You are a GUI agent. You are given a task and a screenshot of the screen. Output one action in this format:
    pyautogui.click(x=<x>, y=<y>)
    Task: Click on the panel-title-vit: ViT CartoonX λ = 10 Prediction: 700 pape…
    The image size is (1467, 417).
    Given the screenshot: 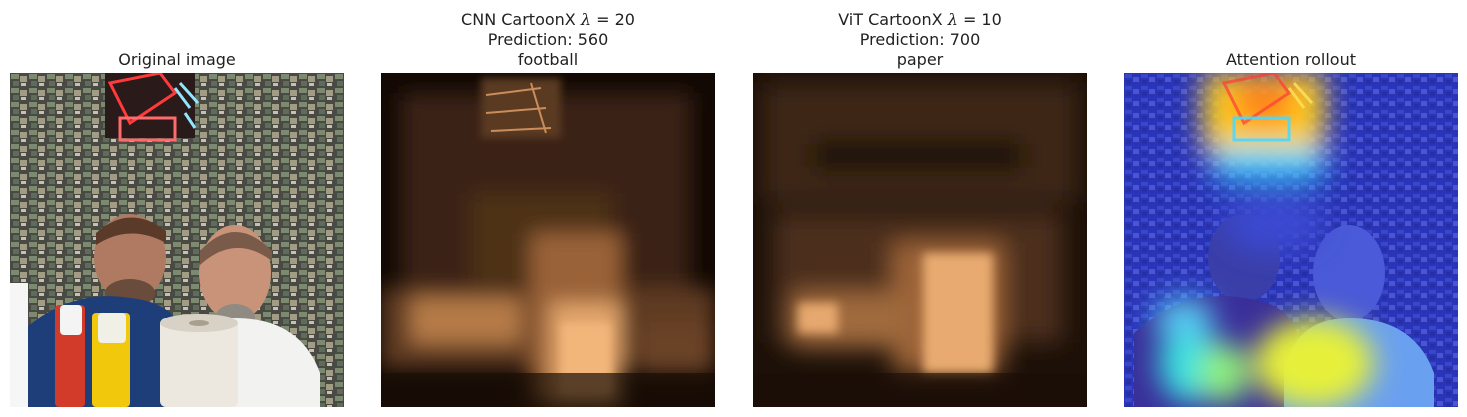 What is the action you would take?
    pyautogui.click(x=920, y=40)
    